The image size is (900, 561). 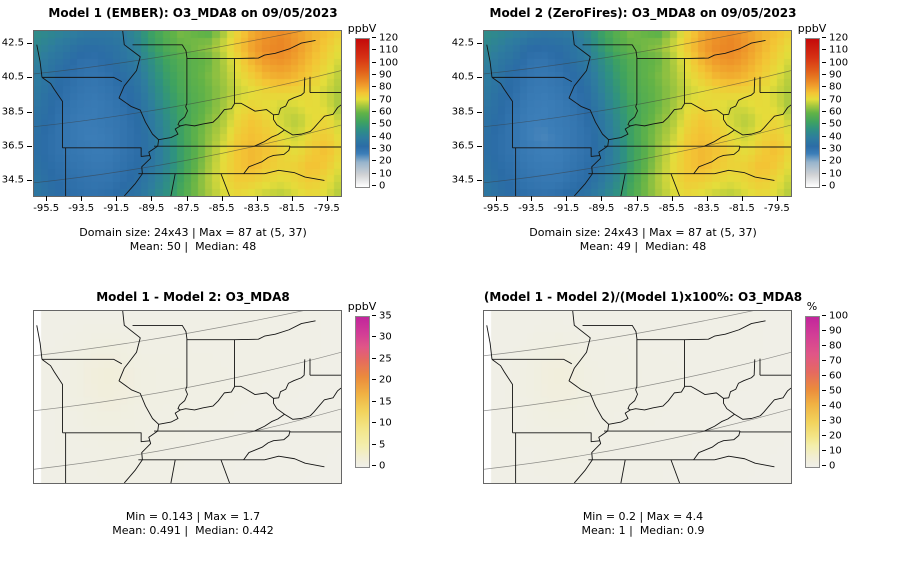 I want to click on heatmap-map-model1, so click(x=187, y=113).